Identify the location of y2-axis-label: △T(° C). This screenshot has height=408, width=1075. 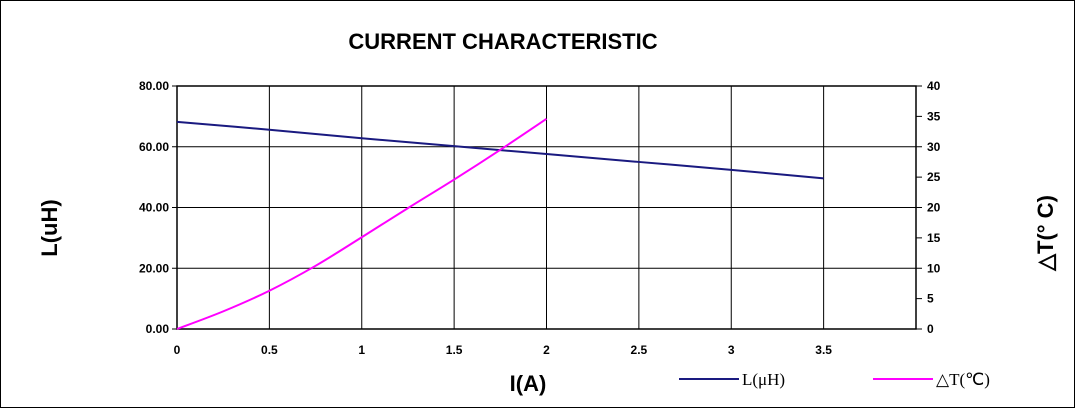
(1045, 233).